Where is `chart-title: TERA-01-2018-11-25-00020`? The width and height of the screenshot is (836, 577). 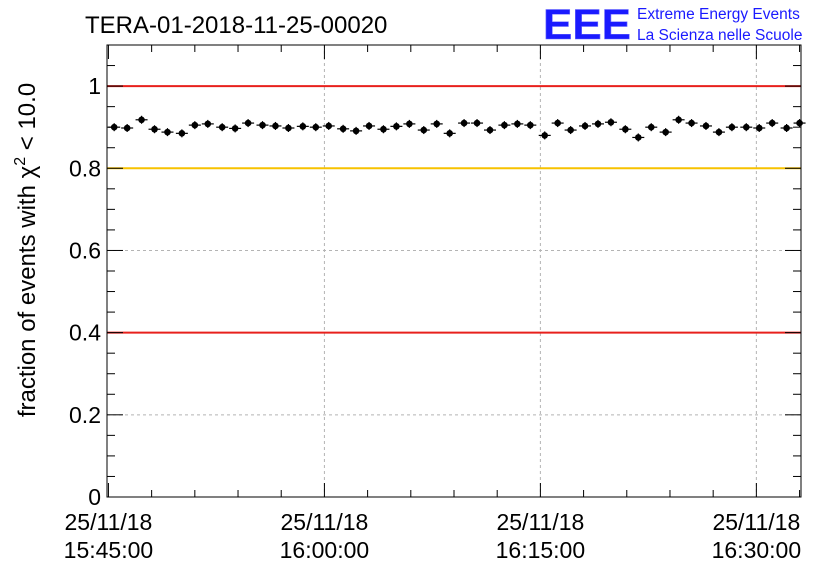 chart-title: TERA-01-2018-11-25-00020 is located at coordinates (236, 25).